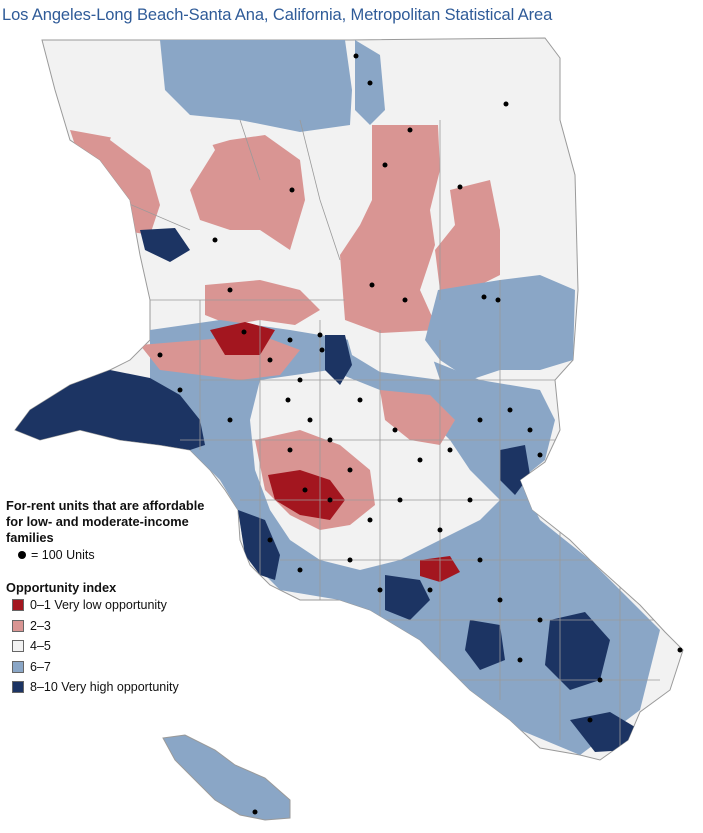 This screenshot has width=703, height=833. What do you see at coordinates (18, 646) in the screenshot?
I see `swatch-moderate` at bounding box center [18, 646].